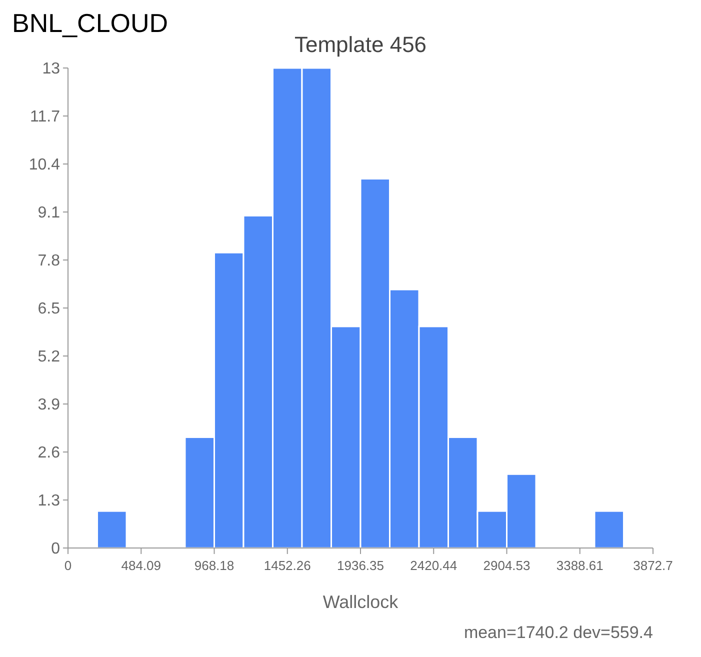  I want to click on text: BNL_CLOUD, so click(90, 23).